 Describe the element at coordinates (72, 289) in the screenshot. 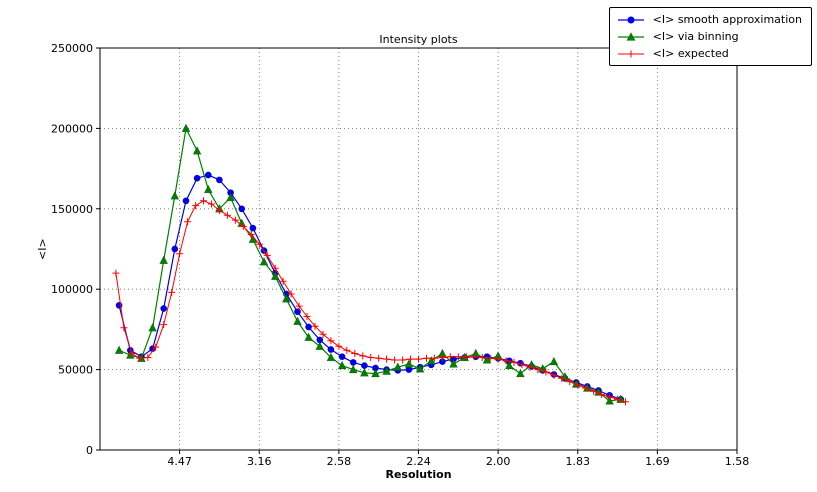

I see `y-tick-label: 100000` at that location.